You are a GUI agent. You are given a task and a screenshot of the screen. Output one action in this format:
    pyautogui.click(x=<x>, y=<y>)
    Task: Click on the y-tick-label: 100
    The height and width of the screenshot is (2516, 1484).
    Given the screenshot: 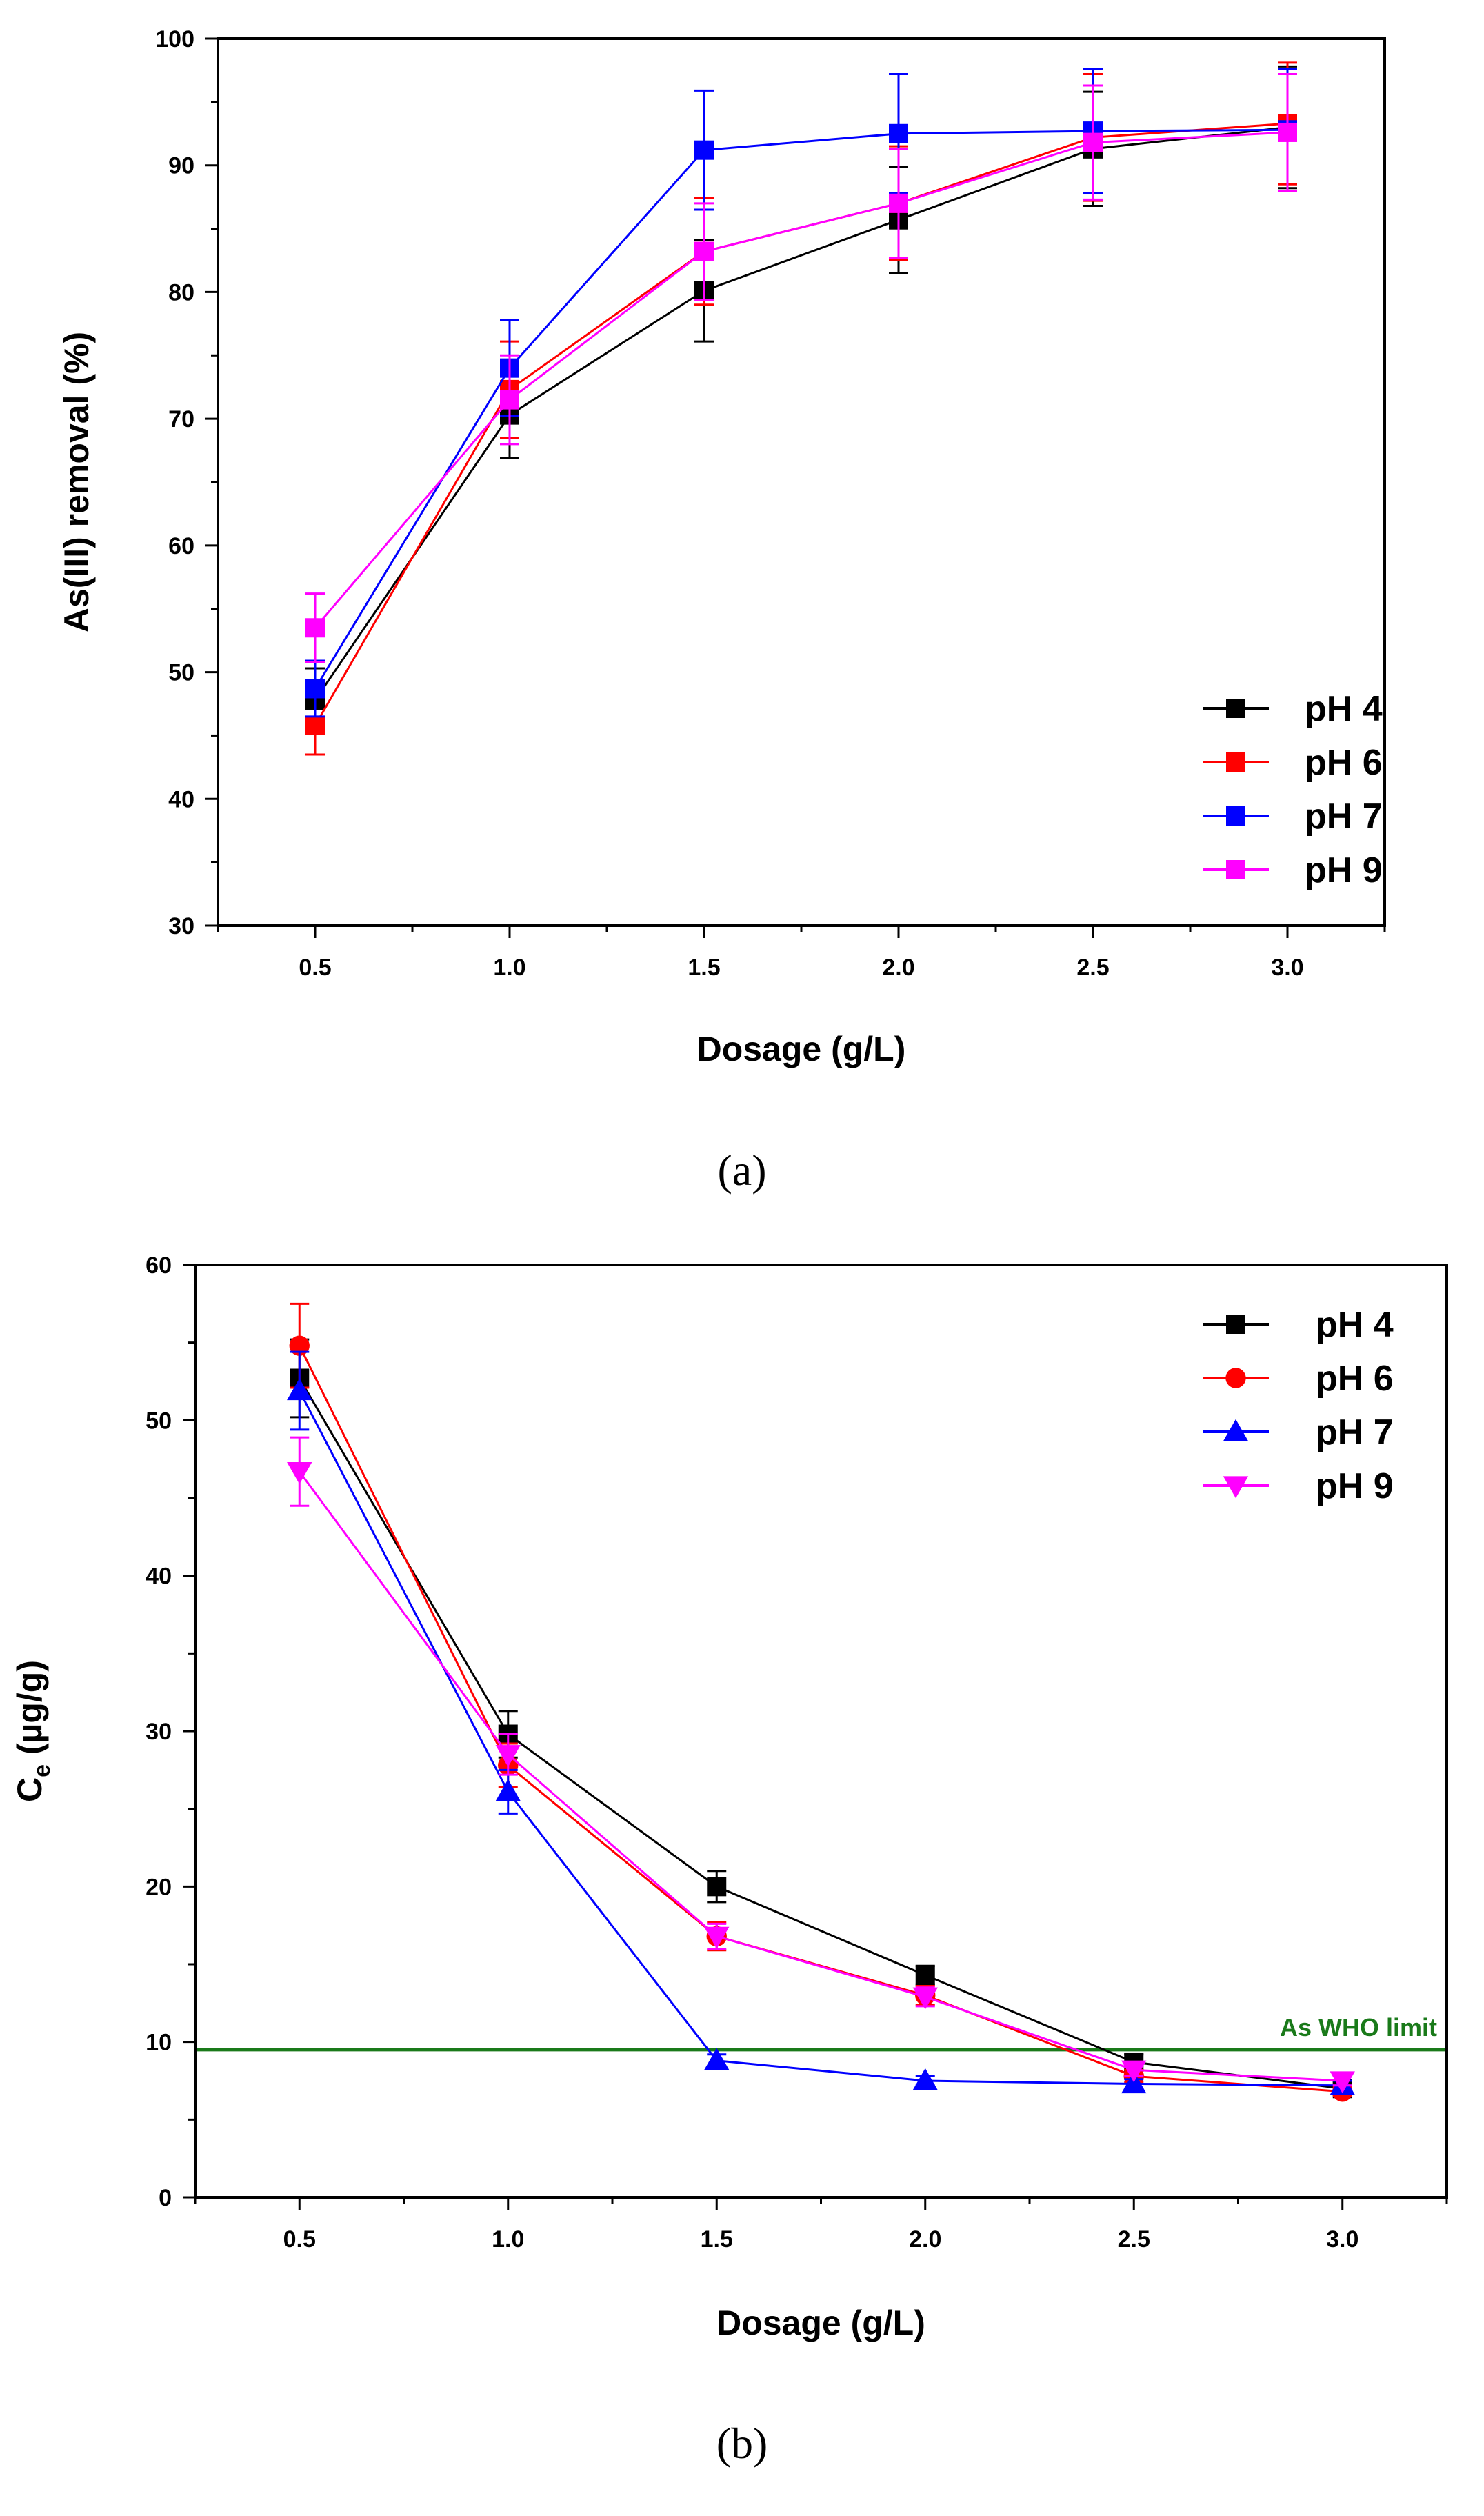 What is the action you would take?
    pyautogui.click(x=174, y=39)
    